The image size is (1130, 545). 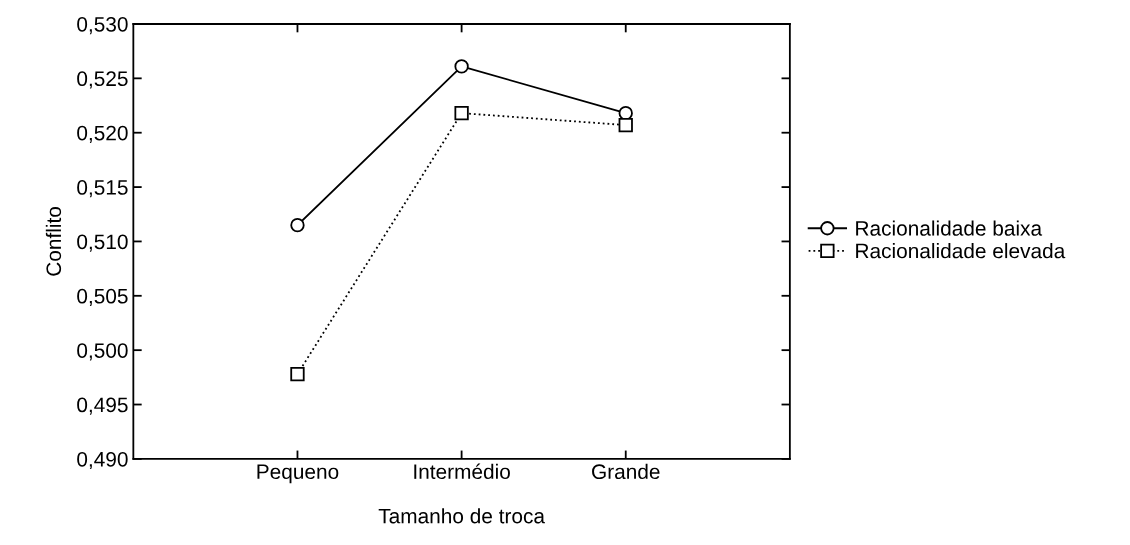 I want to click on y-tick-label: 0,515, so click(x=102, y=189).